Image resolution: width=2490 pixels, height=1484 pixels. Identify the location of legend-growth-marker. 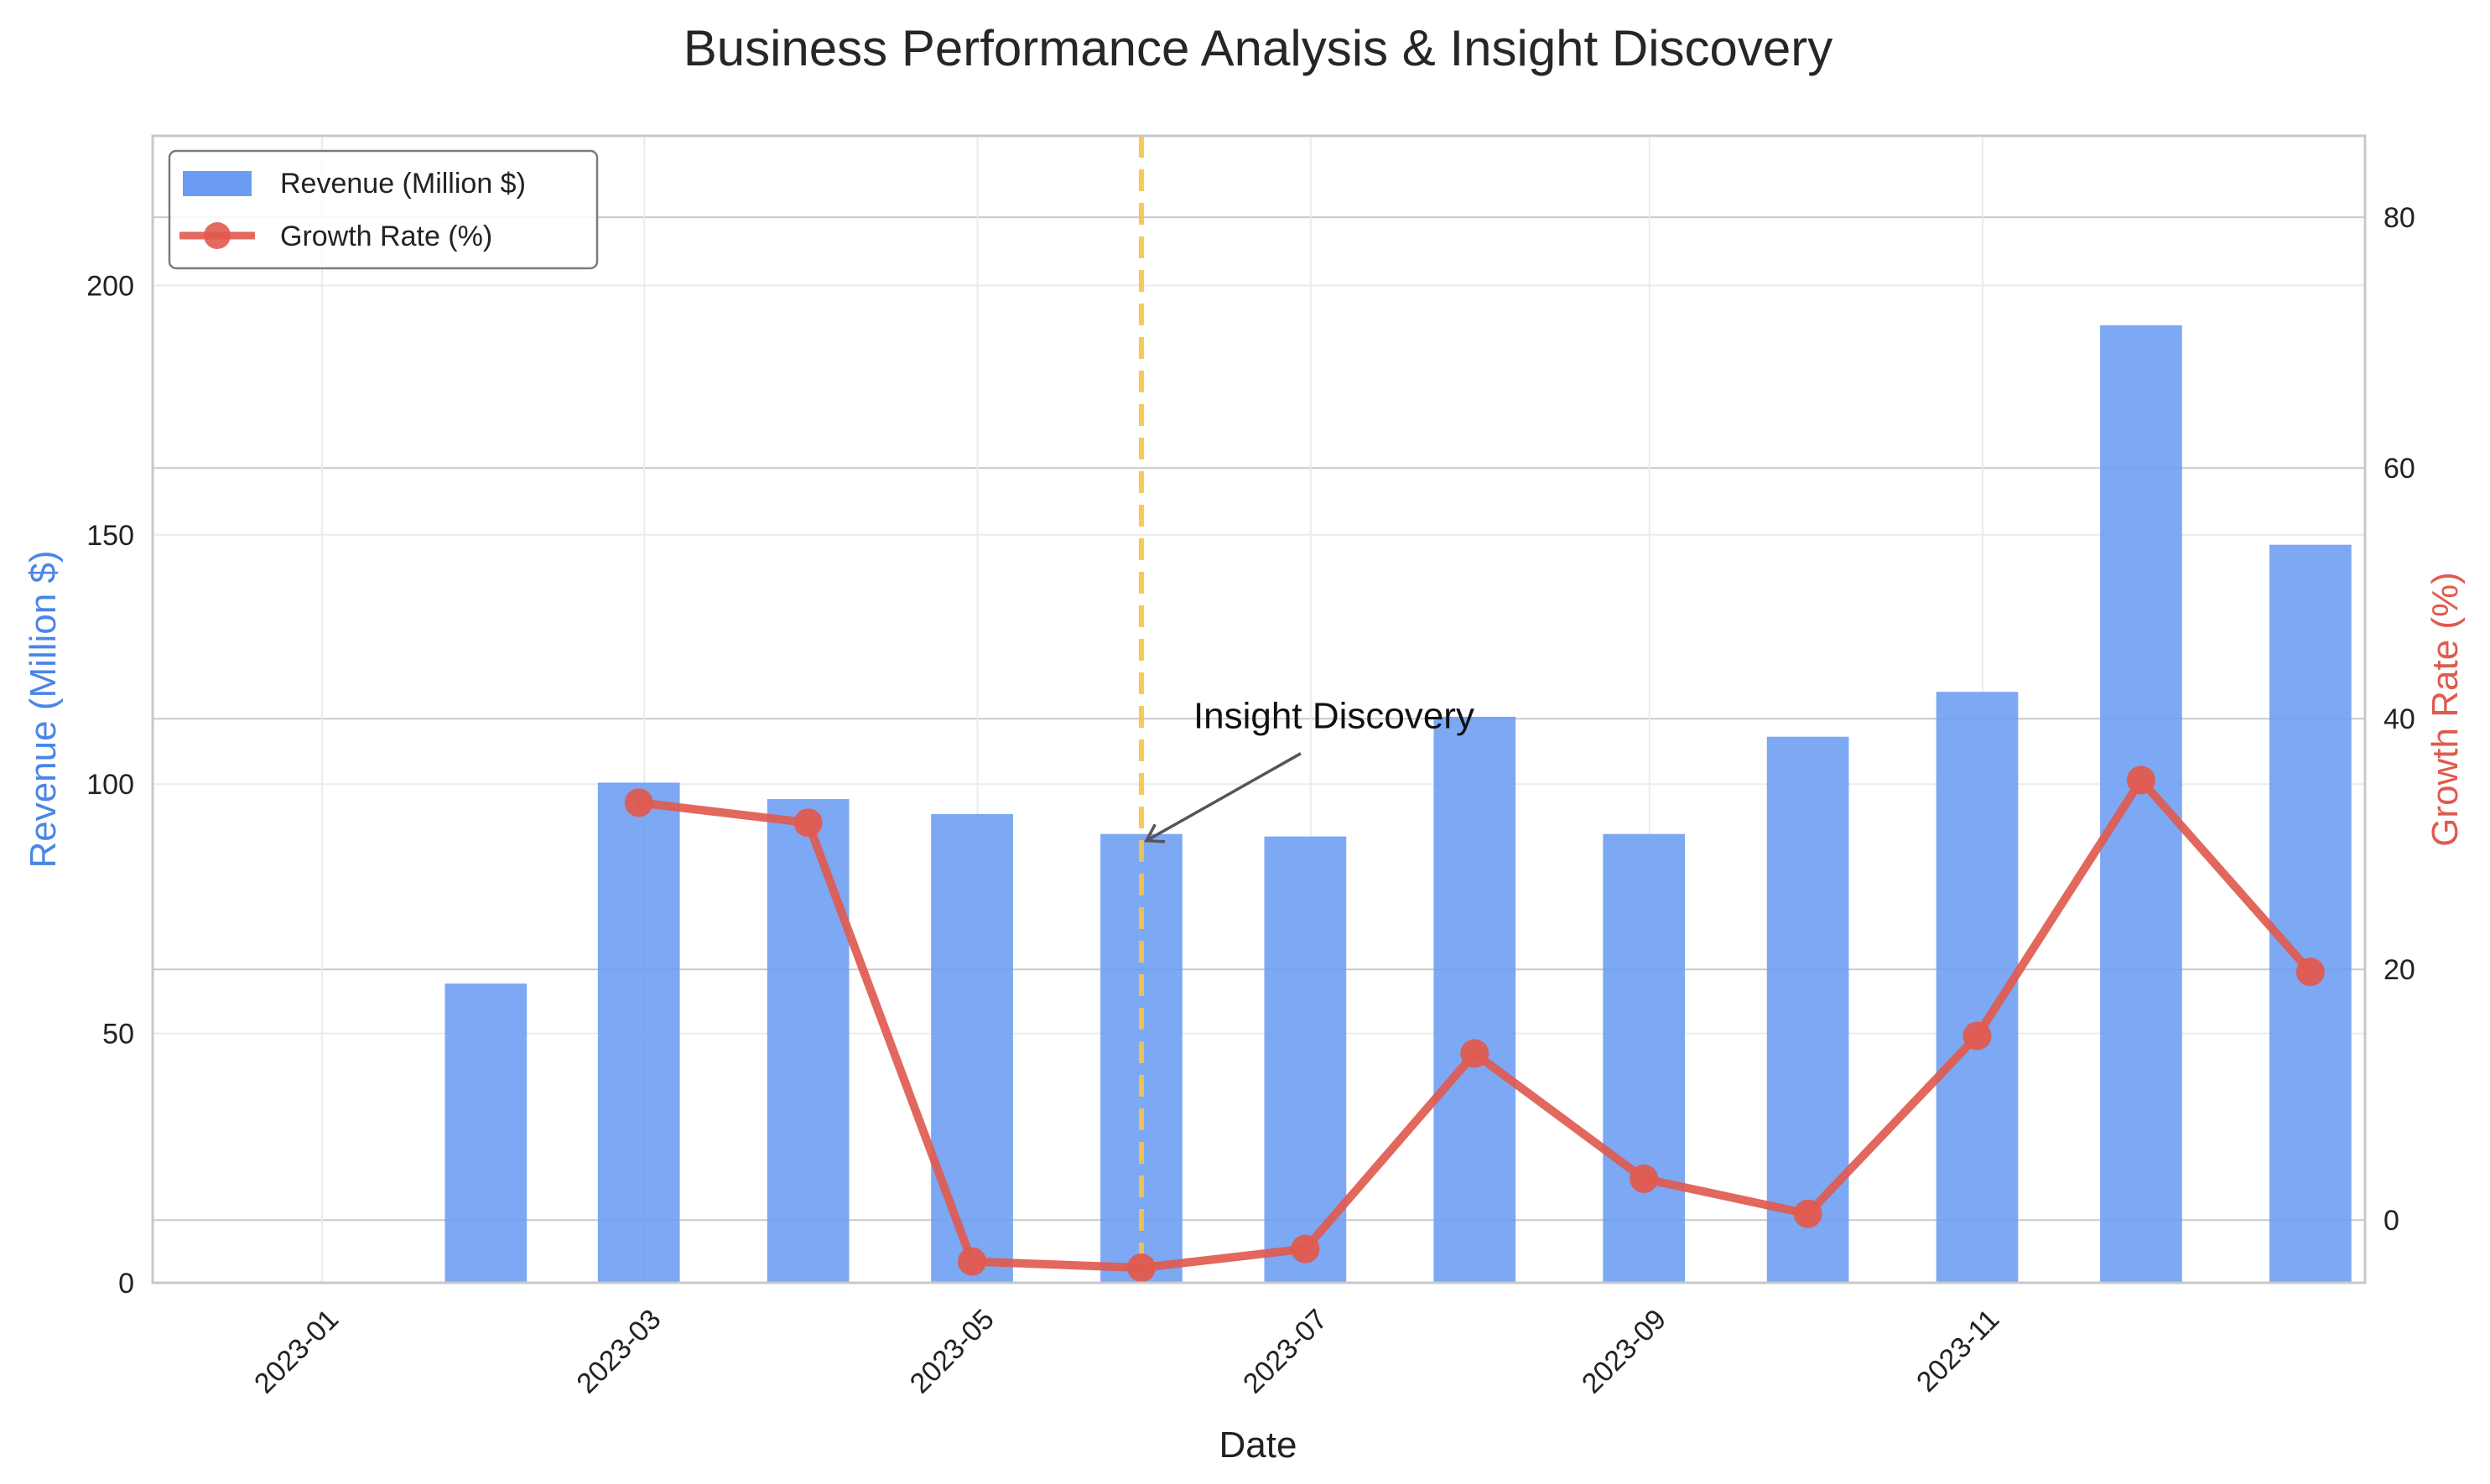
(217, 235).